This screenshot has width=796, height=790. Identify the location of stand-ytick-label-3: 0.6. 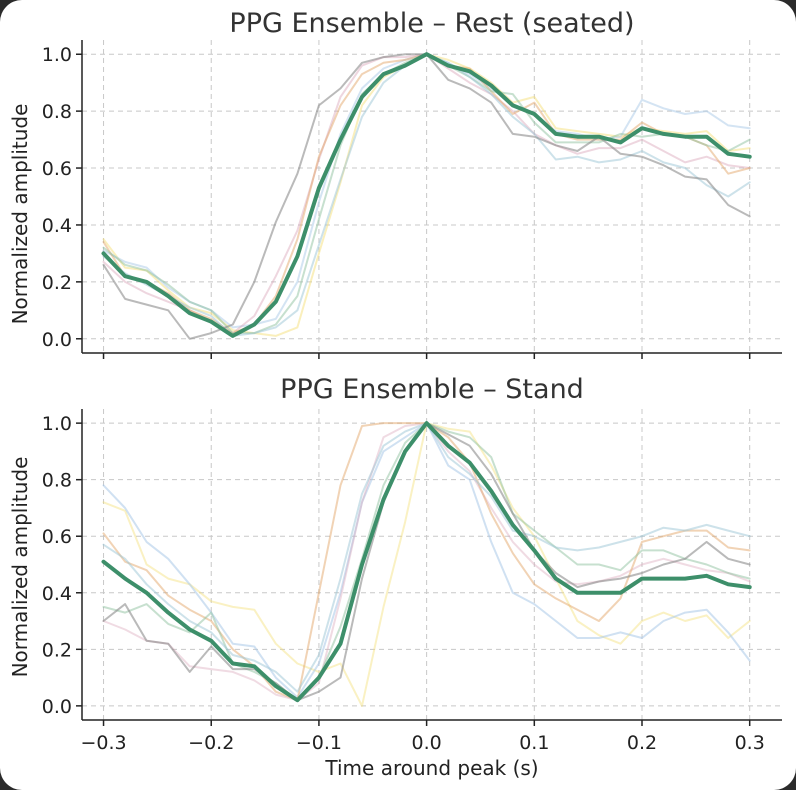
(57, 537).